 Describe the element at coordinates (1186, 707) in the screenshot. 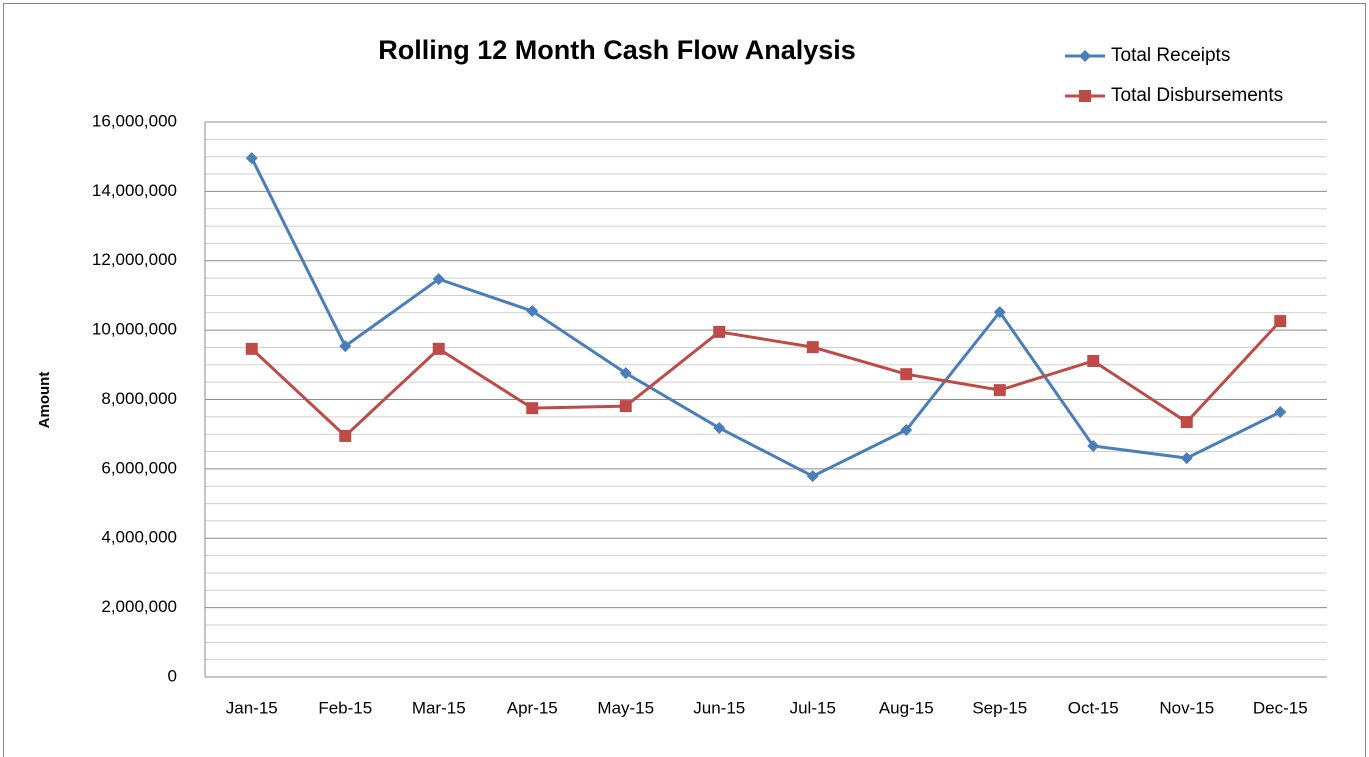

I see `x-tick-label: Nov-15` at that location.